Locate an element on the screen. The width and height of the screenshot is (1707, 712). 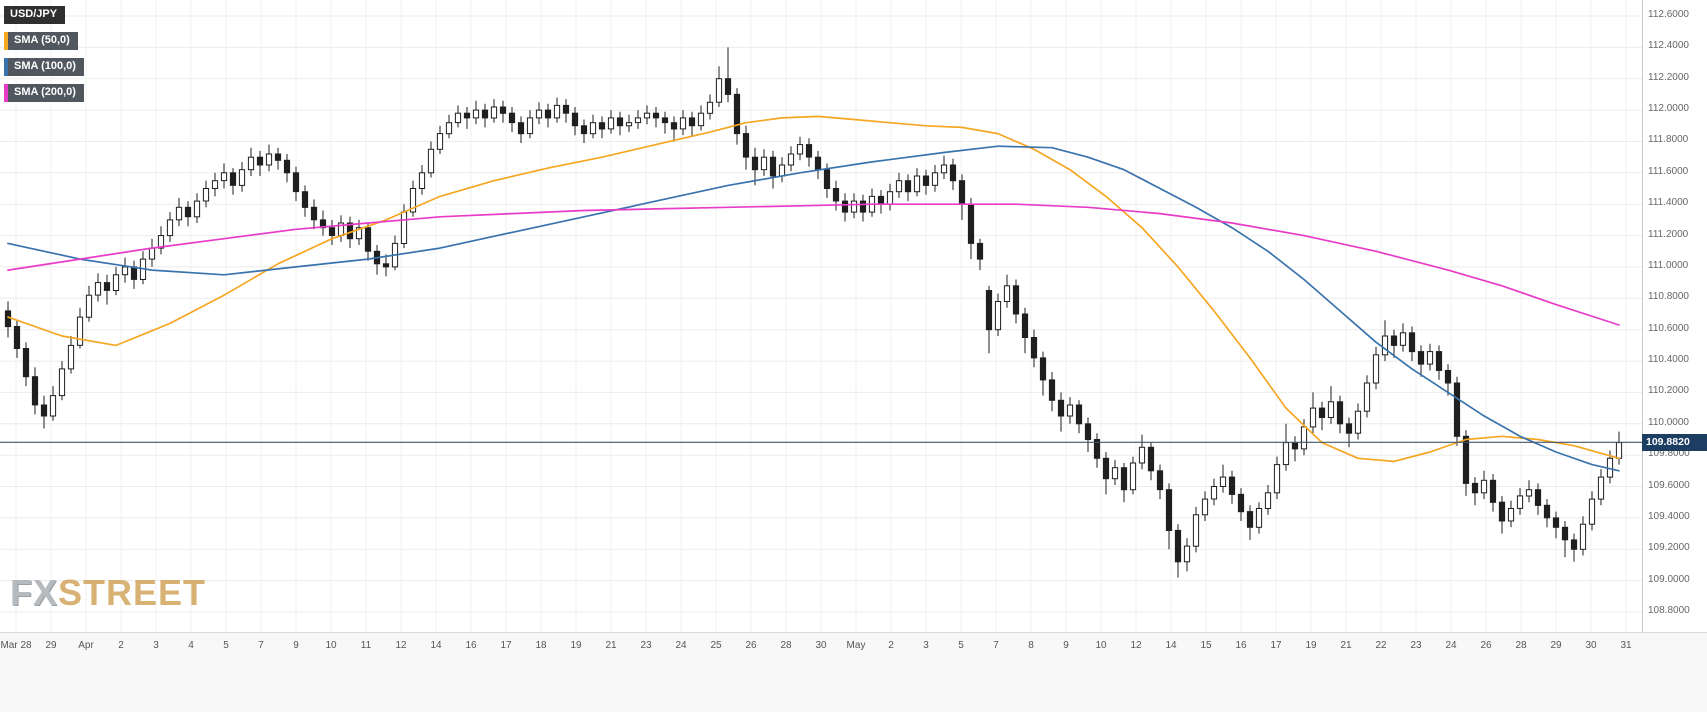
date-tick-label: 22 is located at coordinates (1381, 645).